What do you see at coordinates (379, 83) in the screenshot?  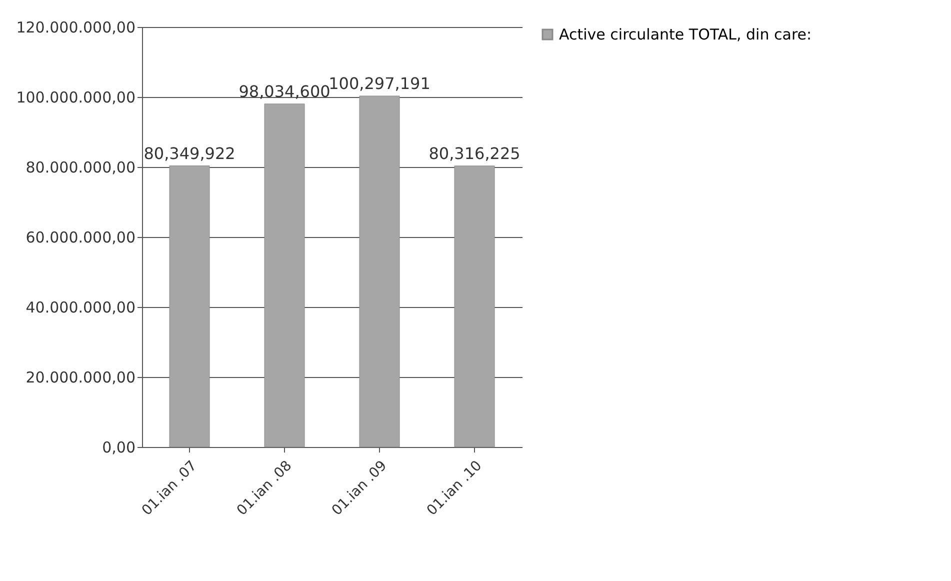 I see `data-label: 100,297,191` at bounding box center [379, 83].